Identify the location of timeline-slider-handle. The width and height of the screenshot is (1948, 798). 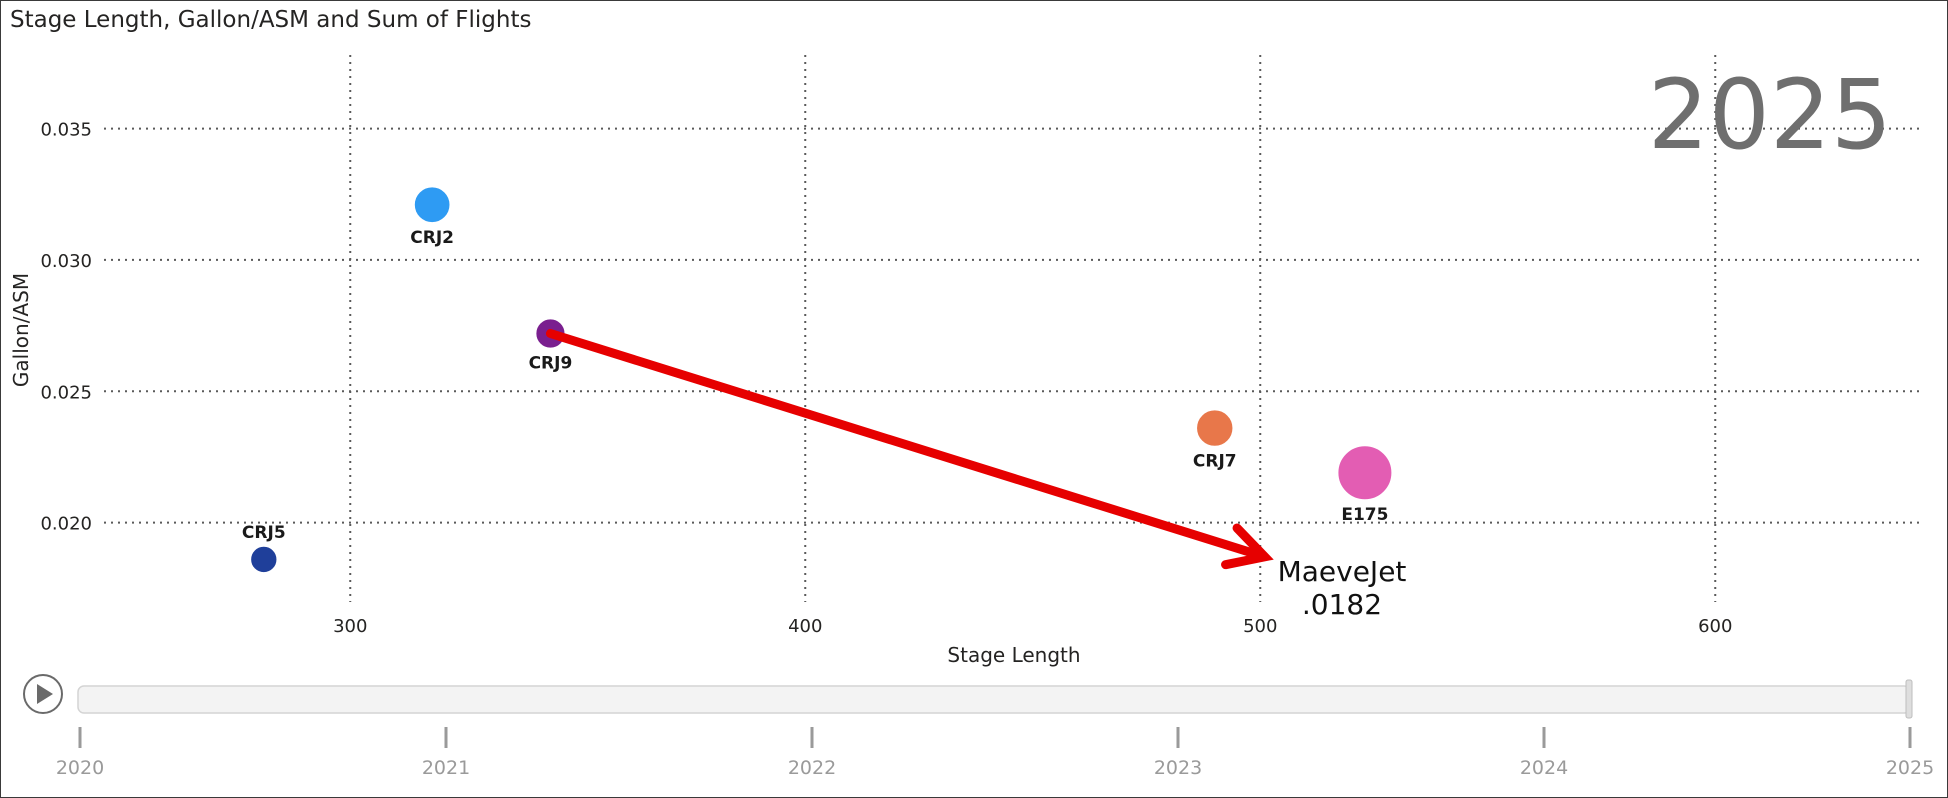
(1909, 699).